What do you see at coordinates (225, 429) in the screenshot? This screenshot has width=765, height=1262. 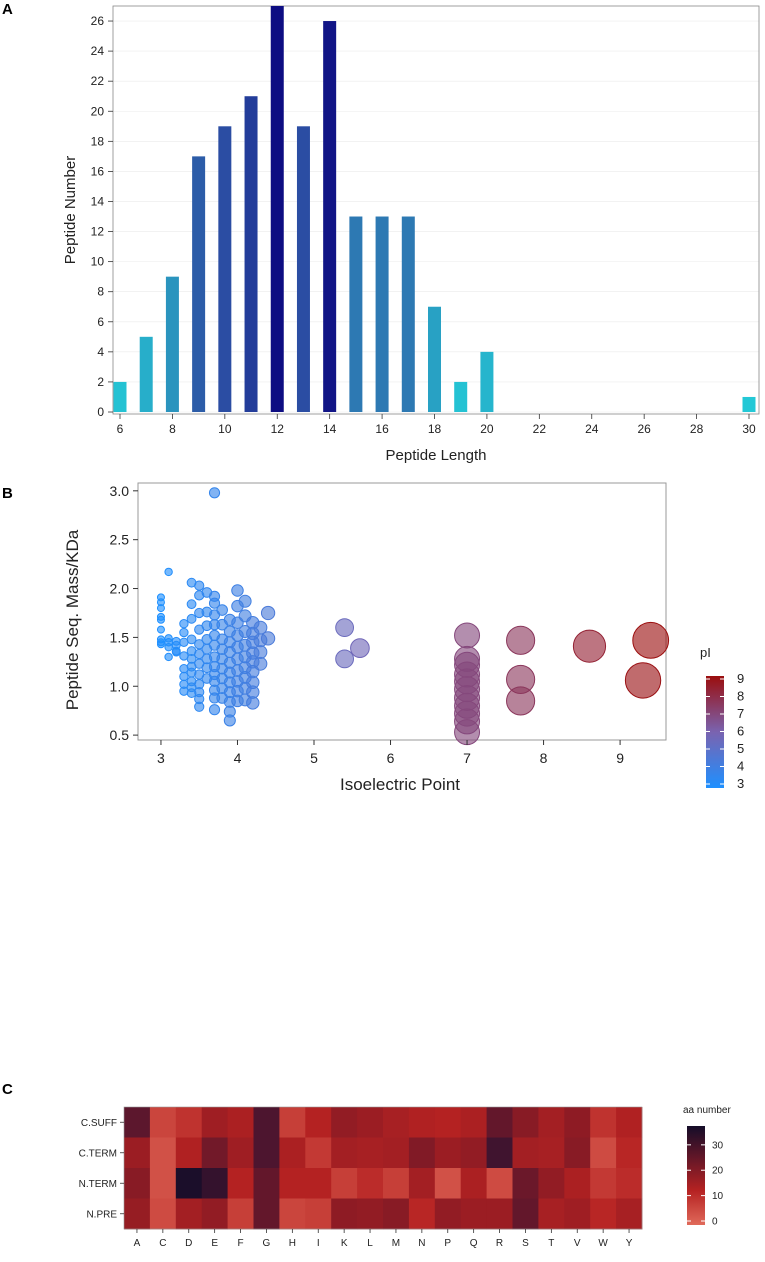 I see `bar-x-tick-label: 10` at bounding box center [225, 429].